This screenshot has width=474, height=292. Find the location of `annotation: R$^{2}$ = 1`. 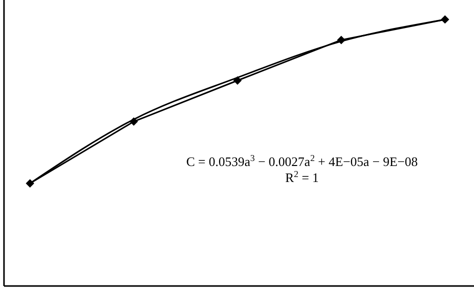

annotation: R$^{2}$ = 1 is located at coordinates (302, 177).